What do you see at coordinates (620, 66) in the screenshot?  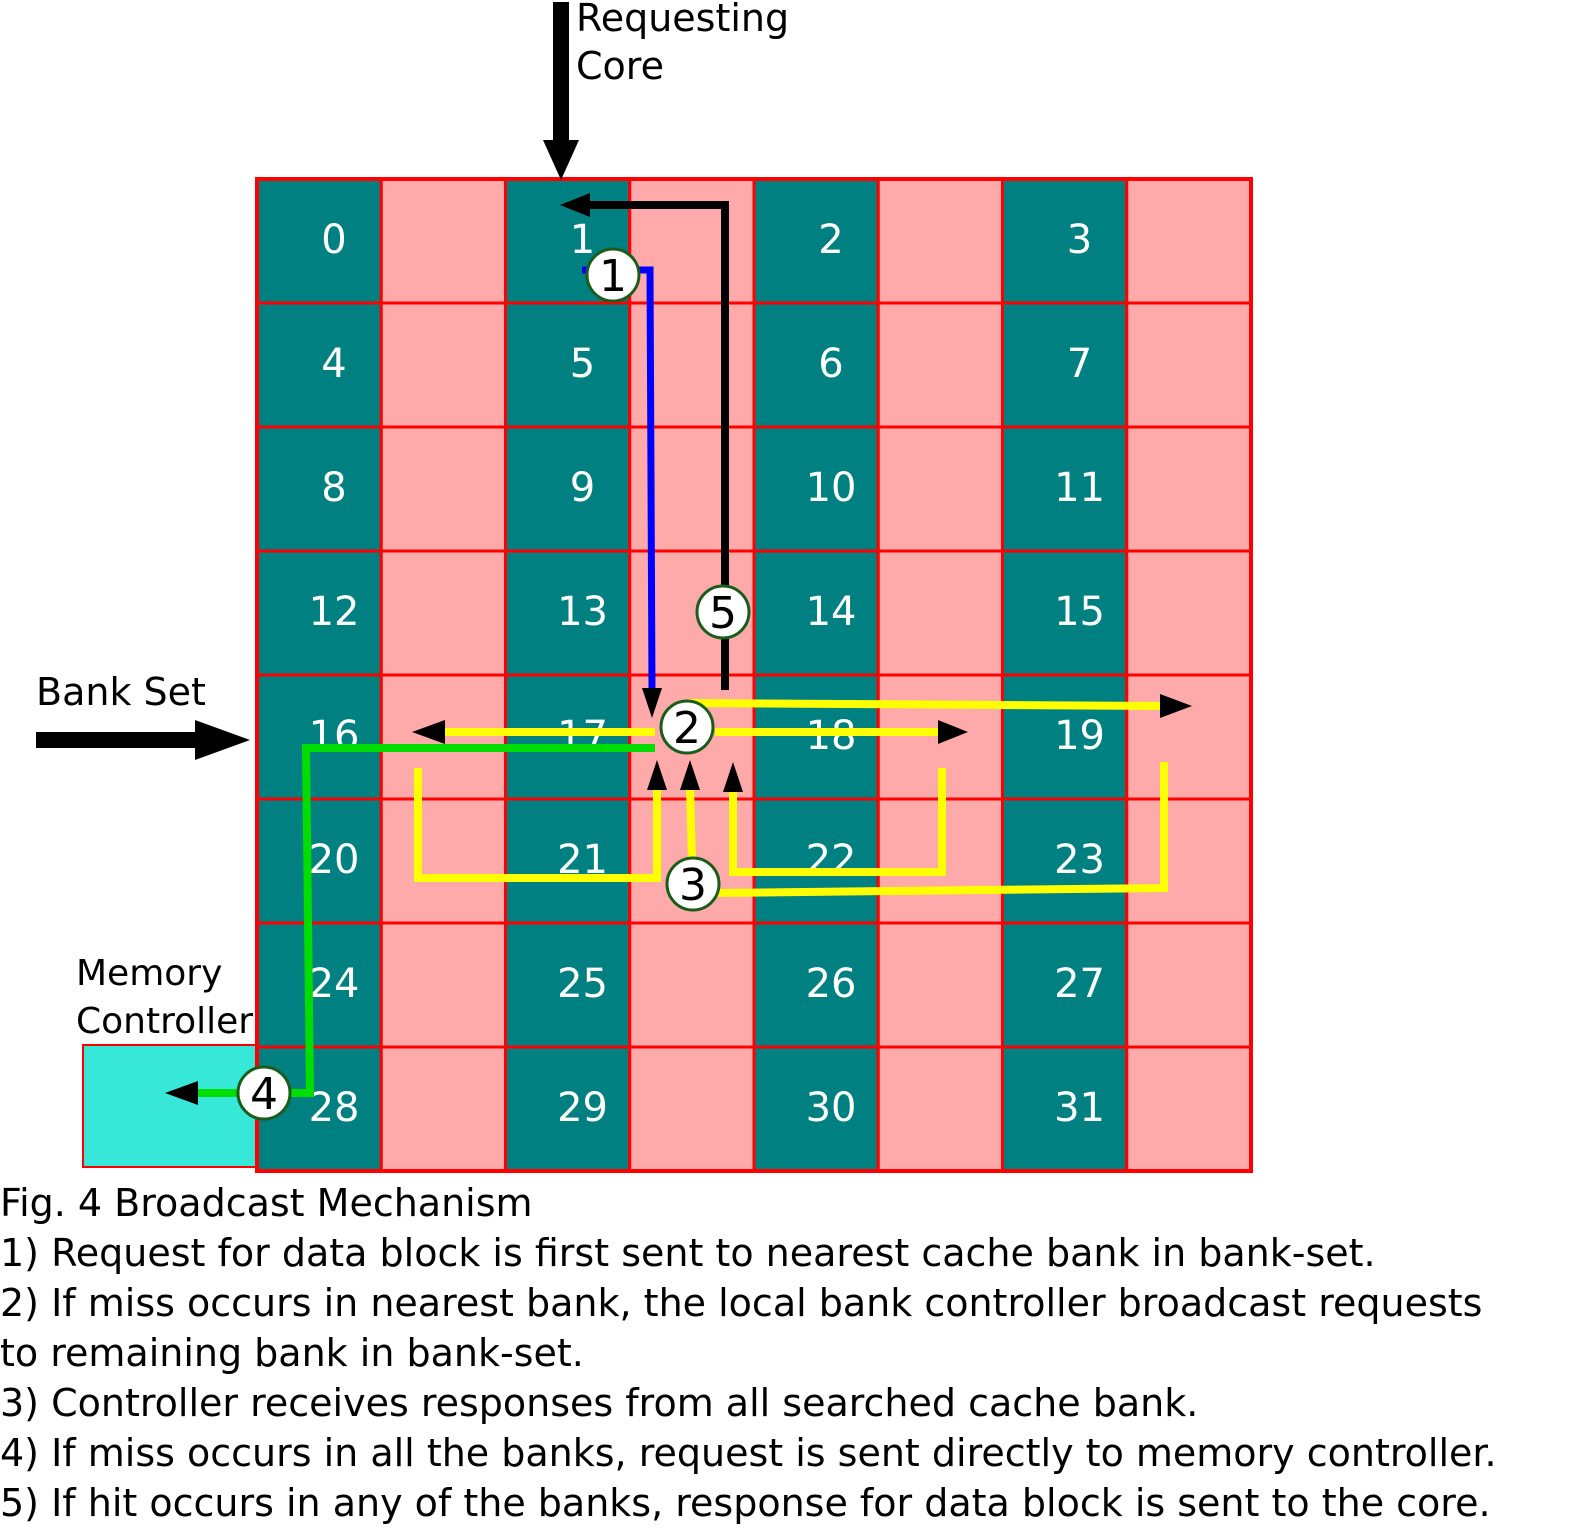 I see `requesting-core-line2: Core` at bounding box center [620, 66].